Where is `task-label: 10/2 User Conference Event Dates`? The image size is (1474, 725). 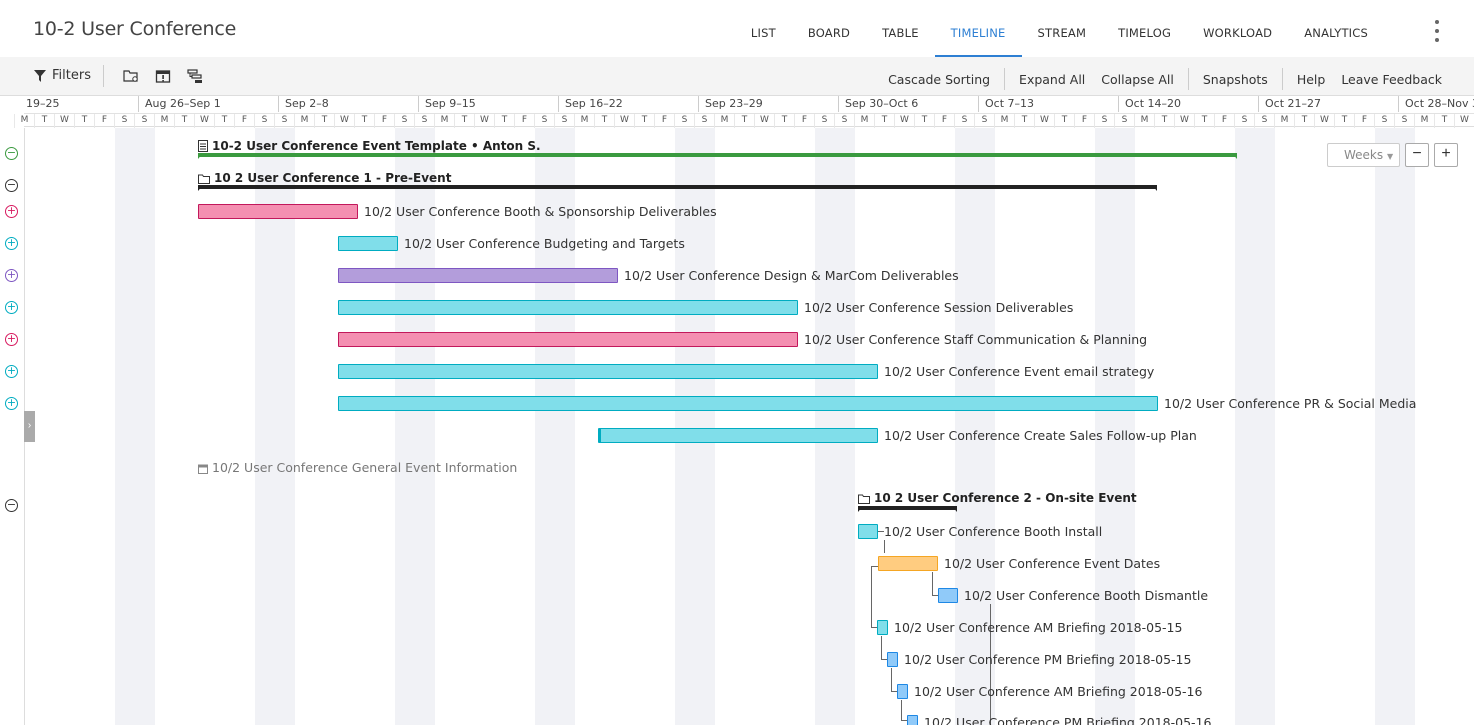 task-label: 10/2 User Conference Event Dates is located at coordinates (1052, 563).